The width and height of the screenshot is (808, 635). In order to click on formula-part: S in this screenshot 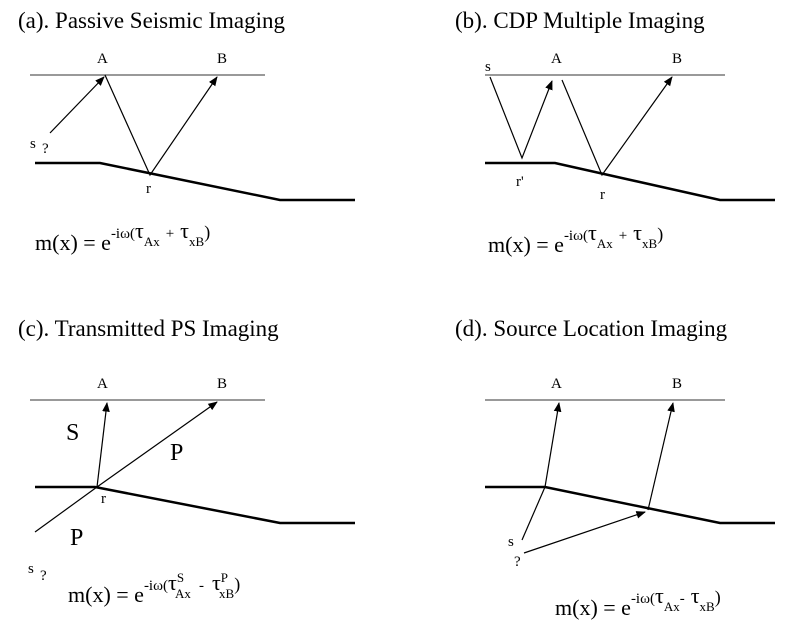, I will do `click(180, 577)`.